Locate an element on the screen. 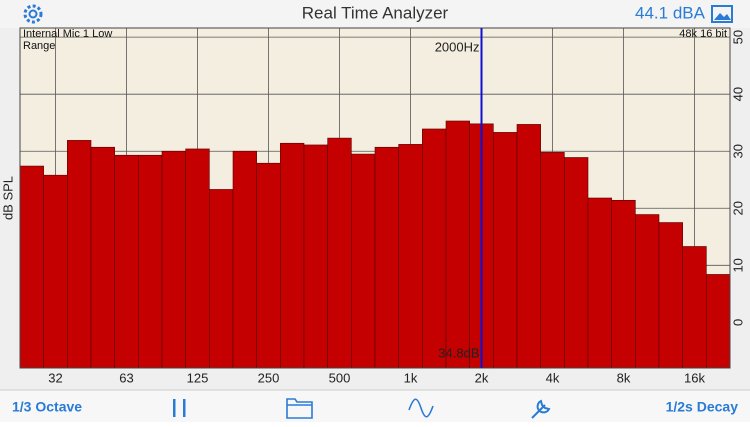 The height and width of the screenshot is (427, 750). header-bar is located at coordinates (375, 14).